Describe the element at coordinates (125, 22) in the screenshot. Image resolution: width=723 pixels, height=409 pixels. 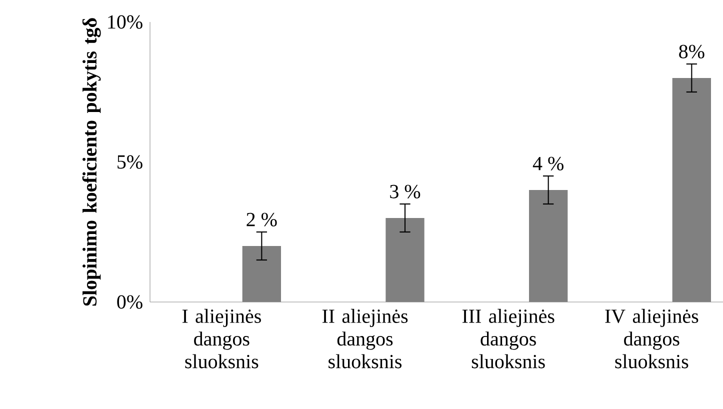
I see `y-tick-label: 10%` at that location.